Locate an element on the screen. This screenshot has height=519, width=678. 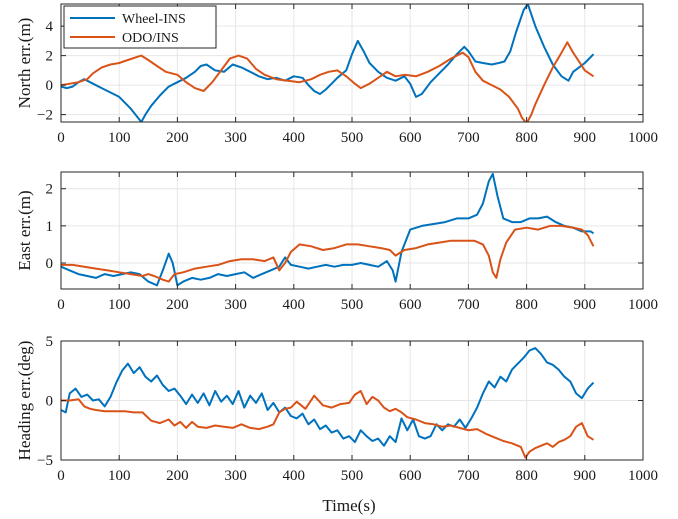
y-tick-label: 5 is located at coordinates (50, 342).